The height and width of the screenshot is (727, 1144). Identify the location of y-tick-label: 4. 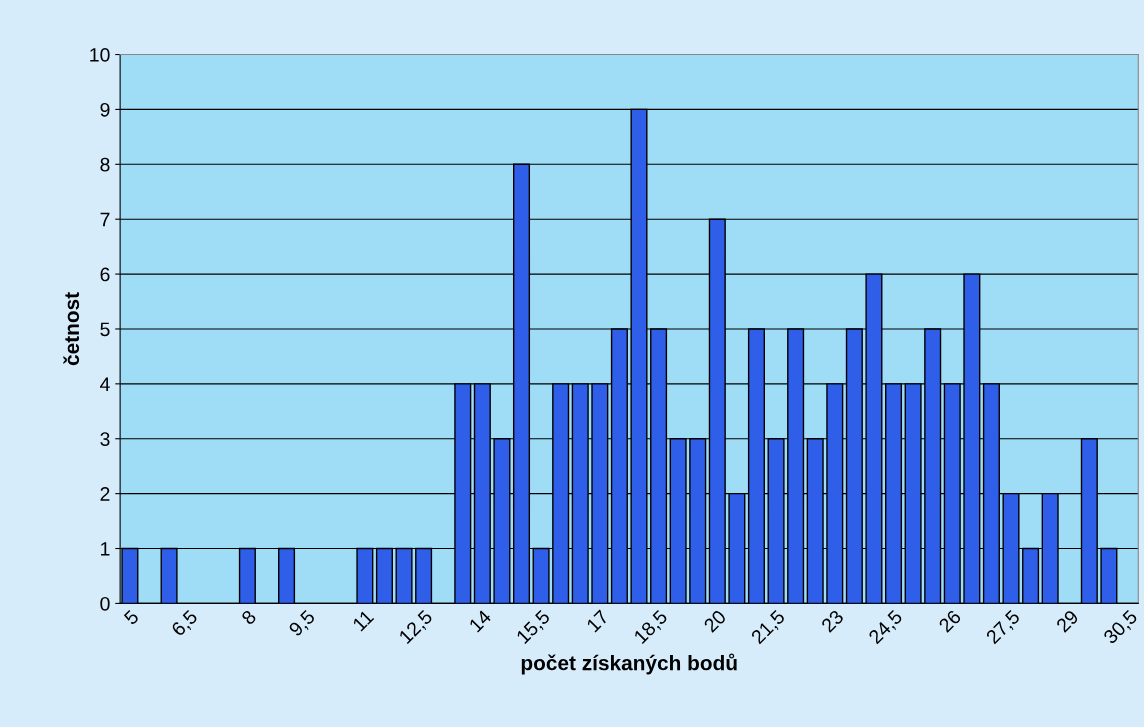
(105, 384).